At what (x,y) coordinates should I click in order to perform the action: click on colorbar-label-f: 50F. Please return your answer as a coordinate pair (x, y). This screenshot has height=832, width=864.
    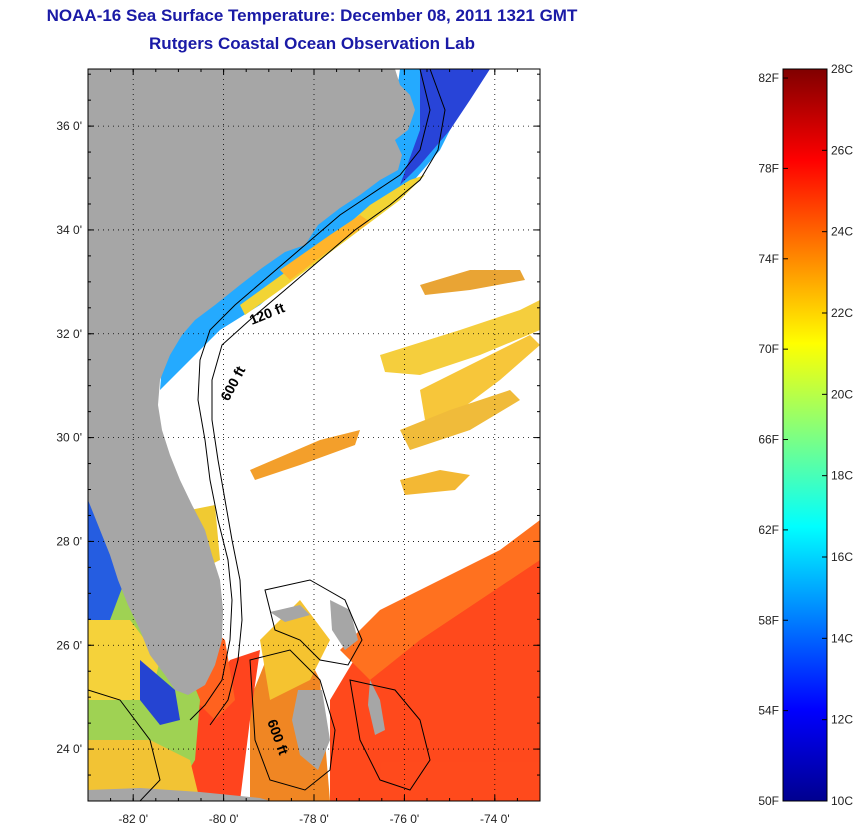
    Looking at the image, I should click on (768, 801).